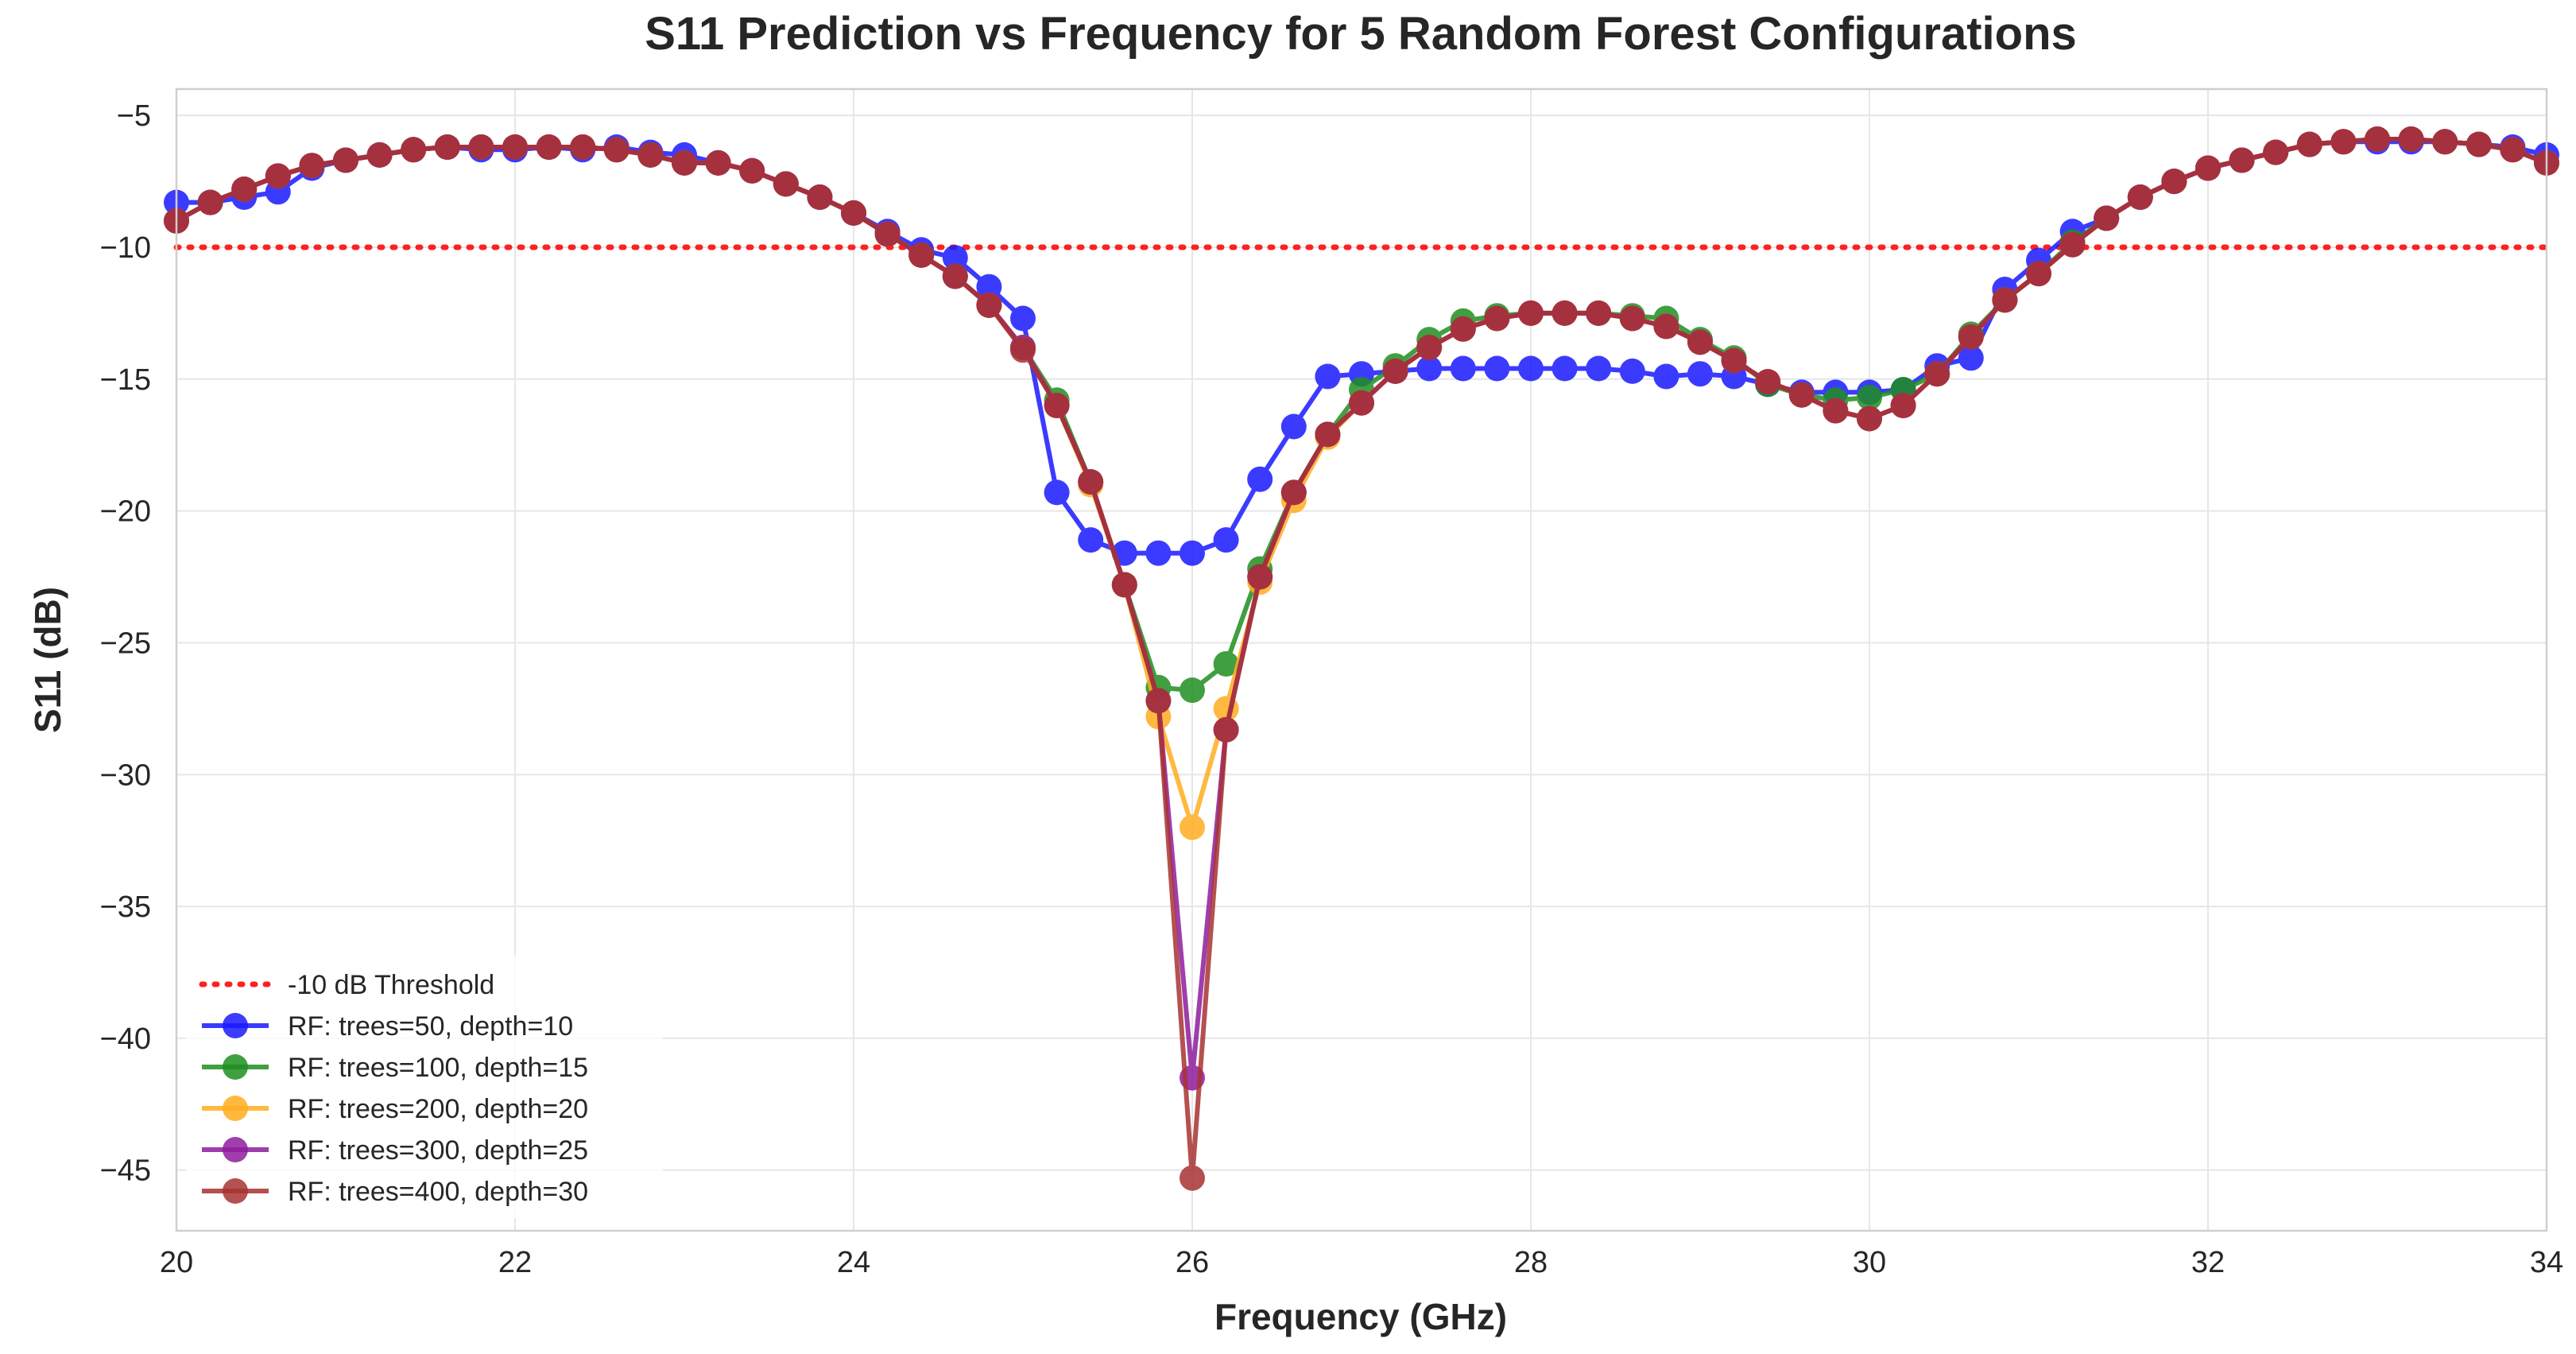  Describe the element at coordinates (126, 643) in the screenshot. I see `y-tick-label: −25` at that location.